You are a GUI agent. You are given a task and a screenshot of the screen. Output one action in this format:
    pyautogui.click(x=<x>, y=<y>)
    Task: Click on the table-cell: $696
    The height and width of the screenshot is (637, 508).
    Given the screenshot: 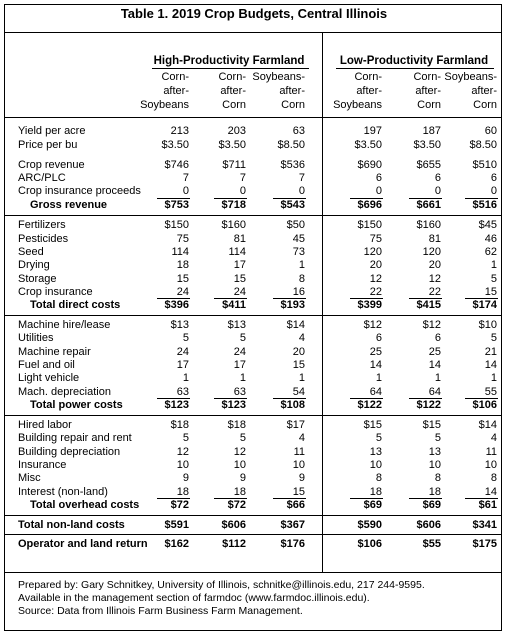 What is the action you would take?
    pyautogui.click(x=369, y=205)
    